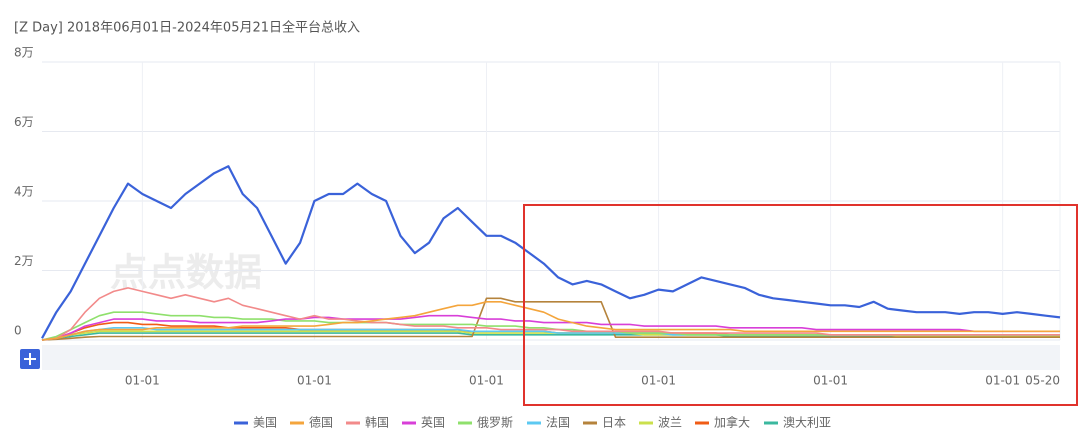  Describe the element at coordinates (614, 423) in the screenshot. I see `legend-label: 日本` at that location.